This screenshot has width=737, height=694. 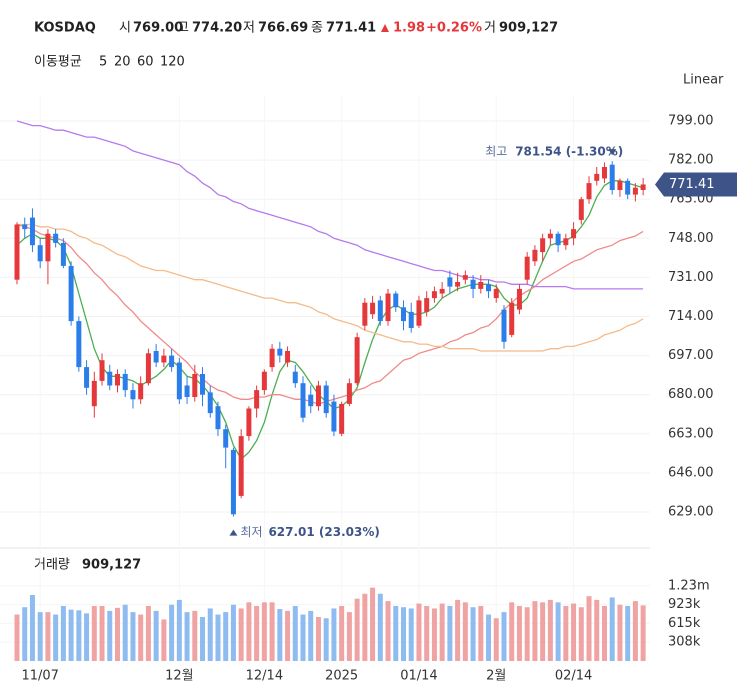 I want to click on y-tick-label: 731.00, so click(x=691, y=277).